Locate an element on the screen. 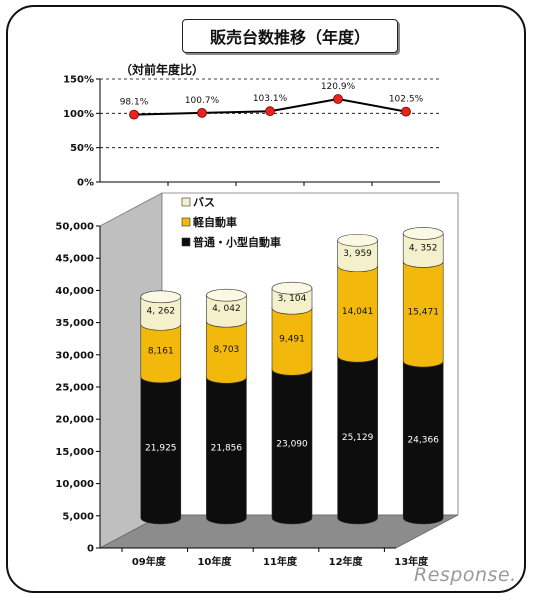  bar-y-tick-label: 30,000 is located at coordinates (74, 355).